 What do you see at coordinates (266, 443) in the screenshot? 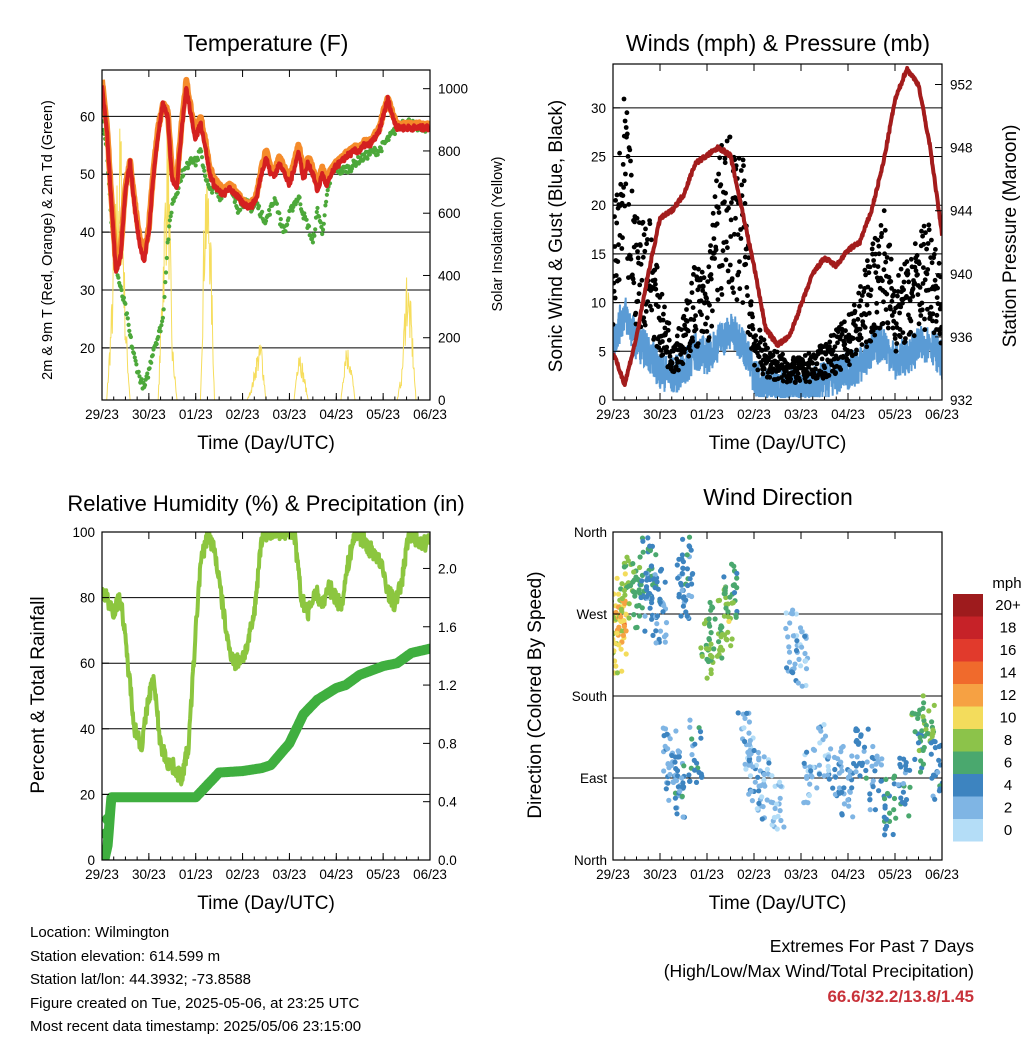
I see `x-axis-label: Time (Day/UTC)` at bounding box center [266, 443].